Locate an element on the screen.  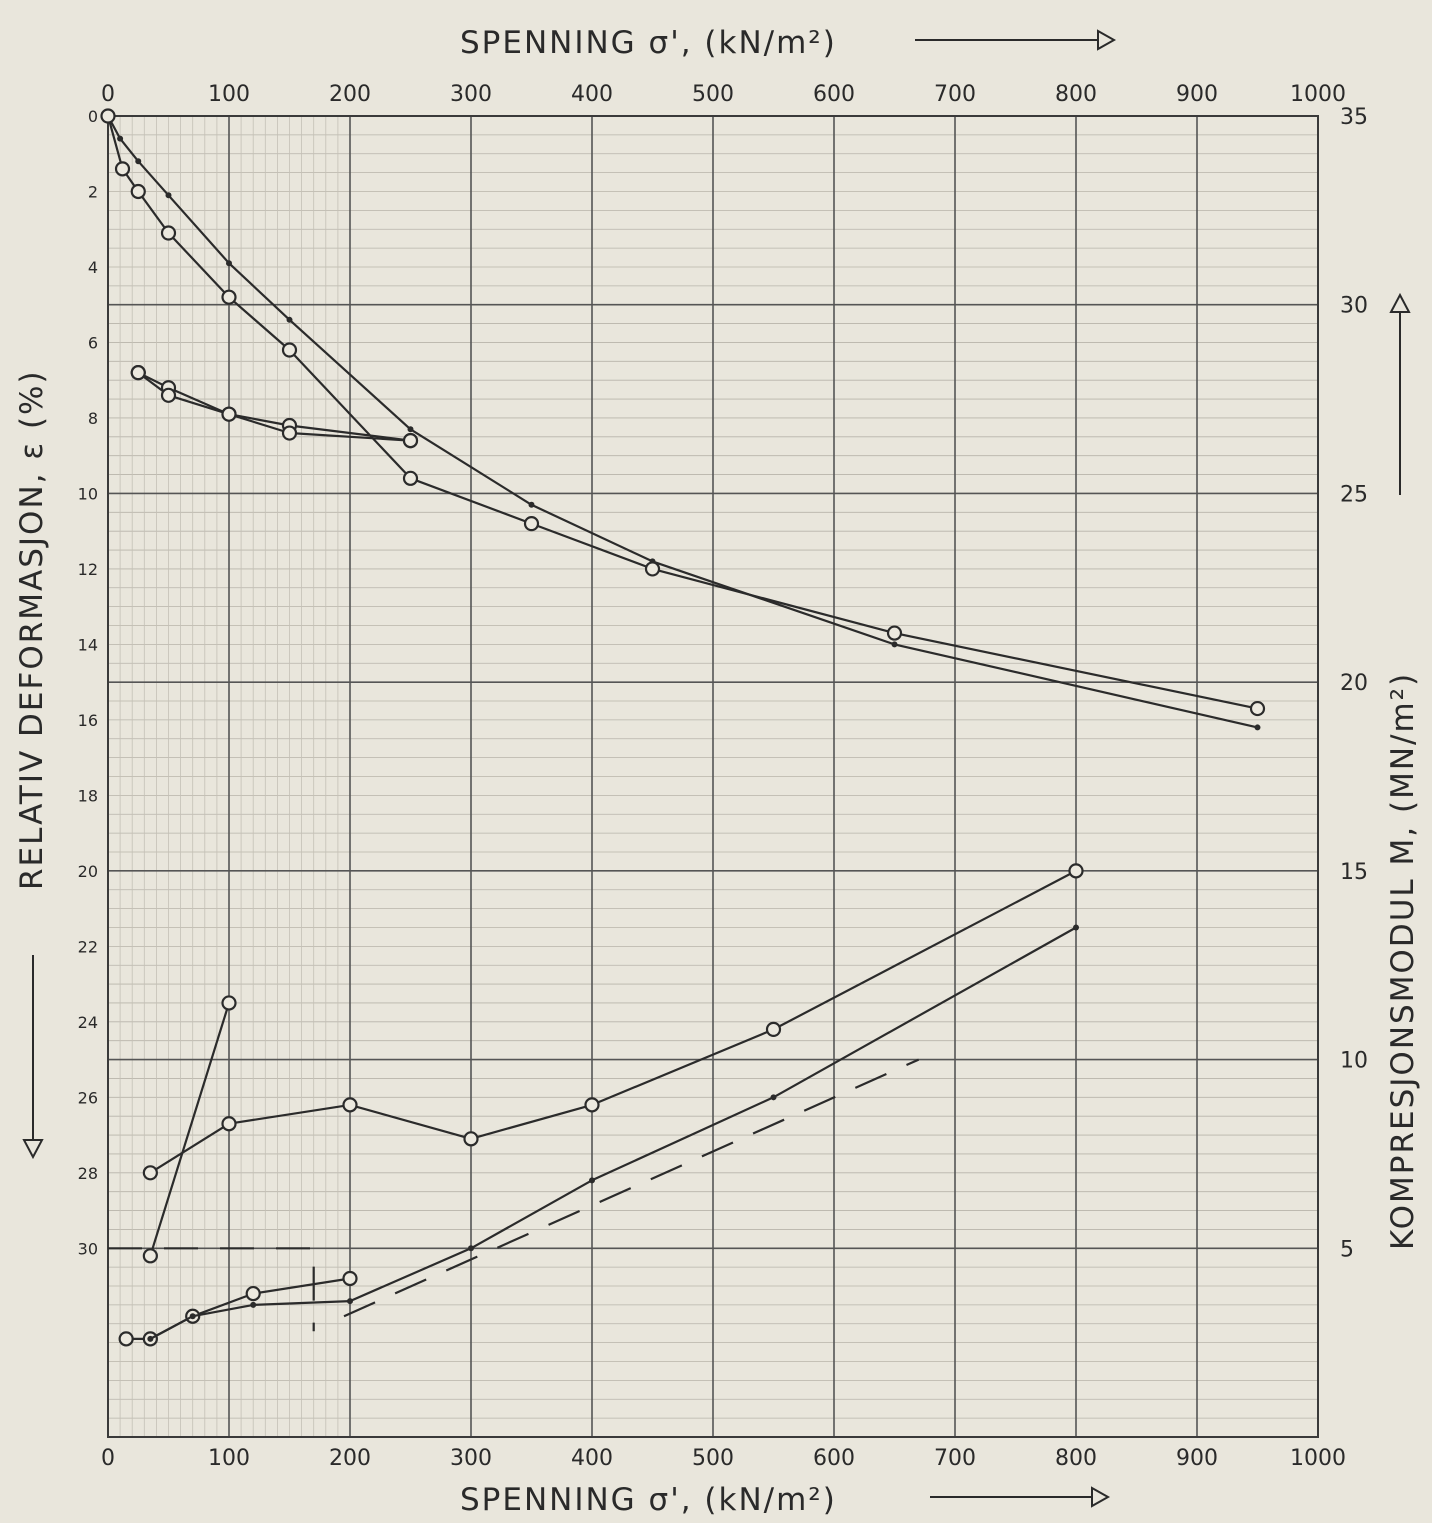
x-tick-label-bottom: 300 is located at coordinates (471, 1458).